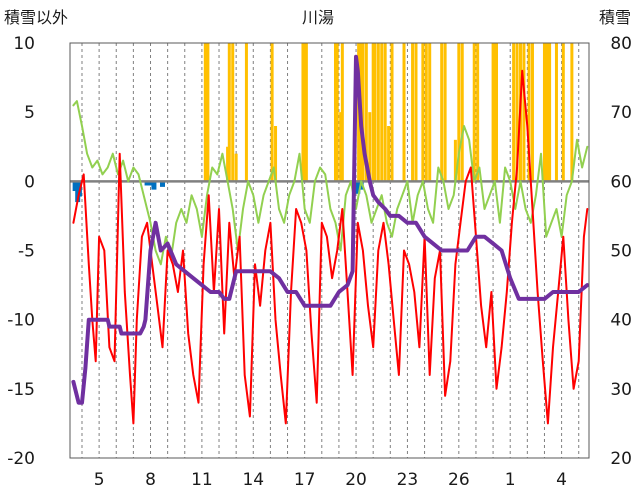 The width and height of the screenshot is (636, 501). Describe the element at coordinates (408, 480) in the screenshot. I see `x-tick-label: 23` at that location.